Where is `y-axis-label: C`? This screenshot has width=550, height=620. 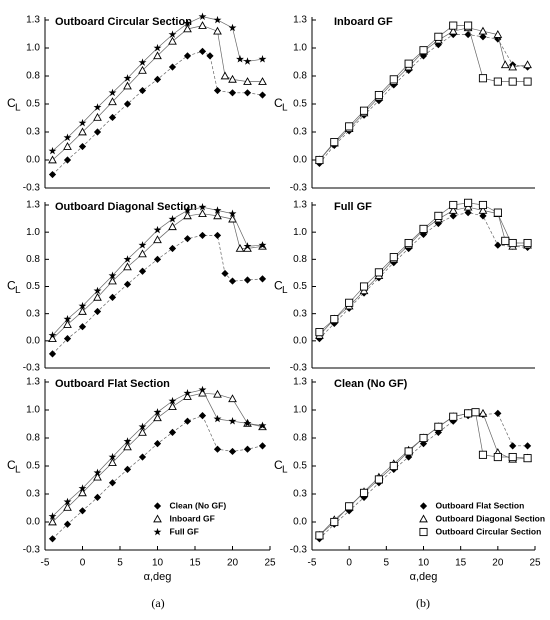
y-axis-label: C is located at coordinates (11, 286).